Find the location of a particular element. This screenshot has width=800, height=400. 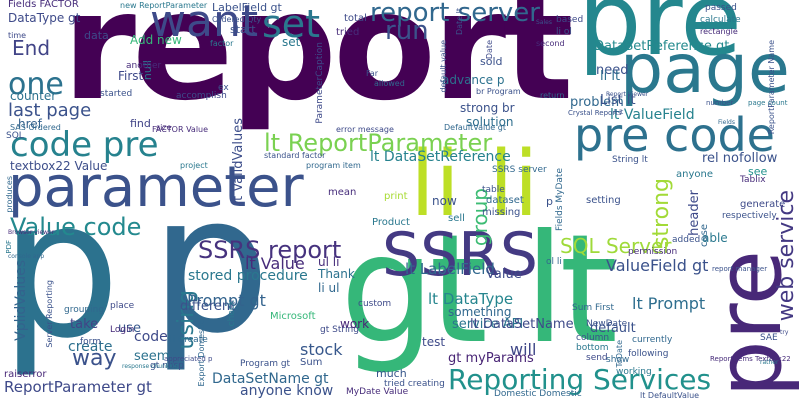

word: bottom is located at coordinates (592, 348).